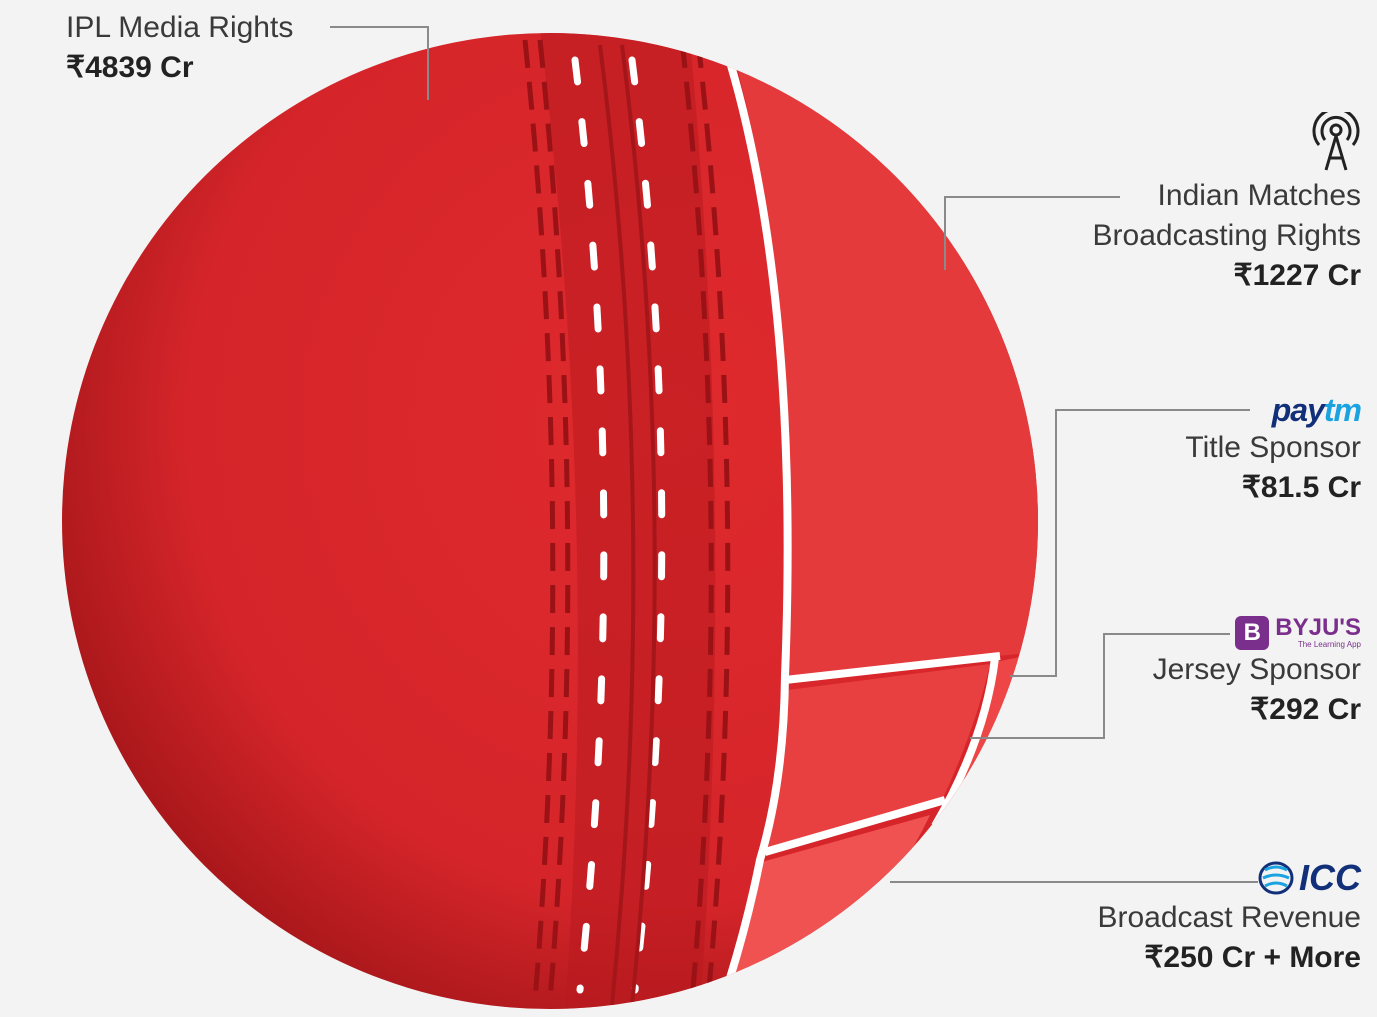 The height and width of the screenshot is (1017, 1377). What do you see at coordinates (130, 67) in the screenshot?
I see `segment-value: ₹4839 Cr` at bounding box center [130, 67].